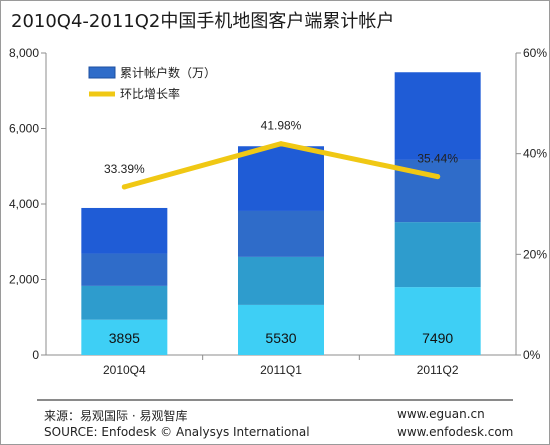 The height and width of the screenshot is (445, 550). Describe the element at coordinates (24, 204) in the screenshot. I see `left-tick-label: 4,000` at that location.